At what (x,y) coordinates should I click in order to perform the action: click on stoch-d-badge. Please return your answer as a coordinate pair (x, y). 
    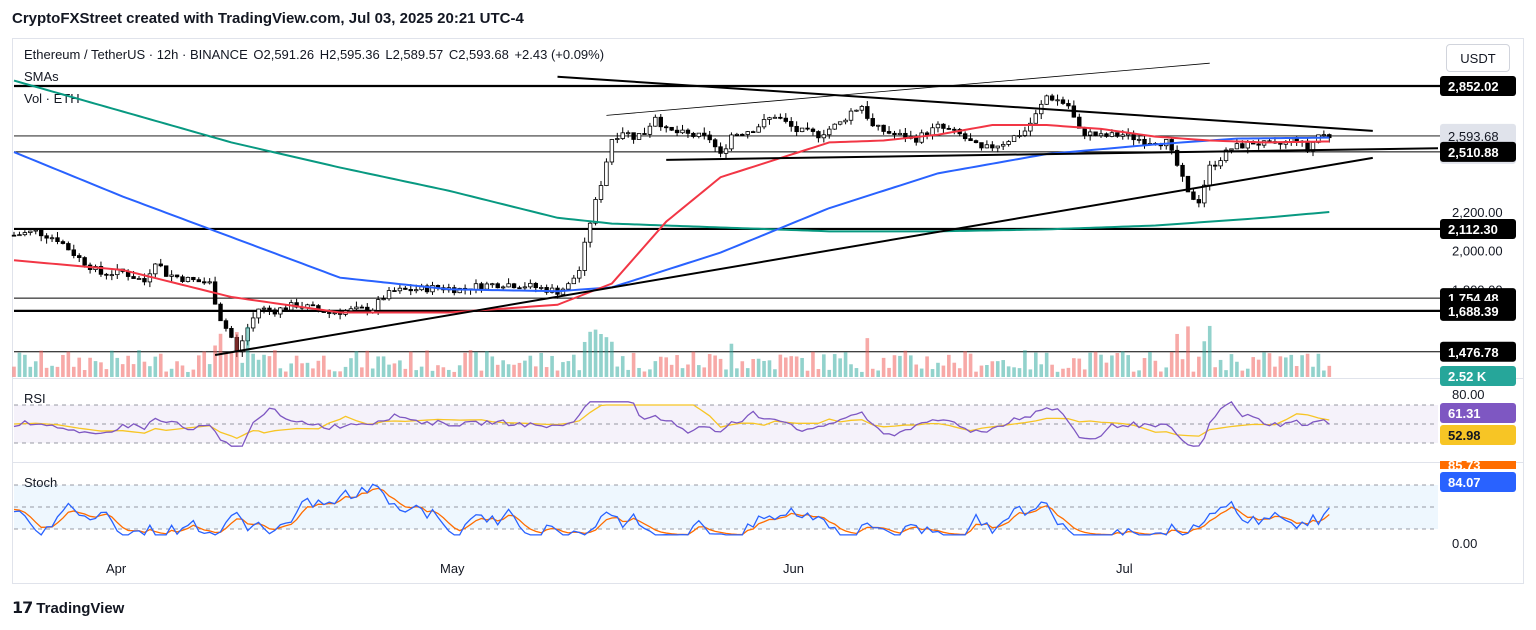
    Looking at the image, I should click on (1478, 465).